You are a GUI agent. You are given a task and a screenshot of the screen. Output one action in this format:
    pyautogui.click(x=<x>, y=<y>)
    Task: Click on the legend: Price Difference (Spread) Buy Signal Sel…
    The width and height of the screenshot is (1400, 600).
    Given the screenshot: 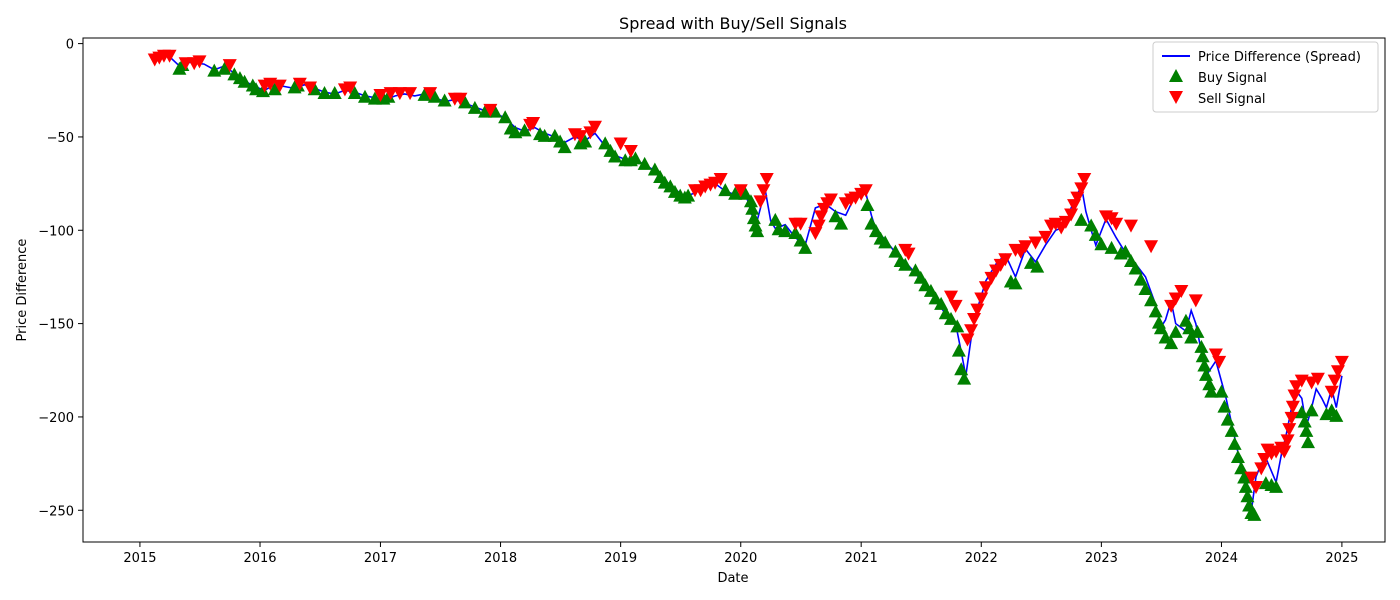 What is the action you would take?
    pyautogui.click(x=1265, y=77)
    